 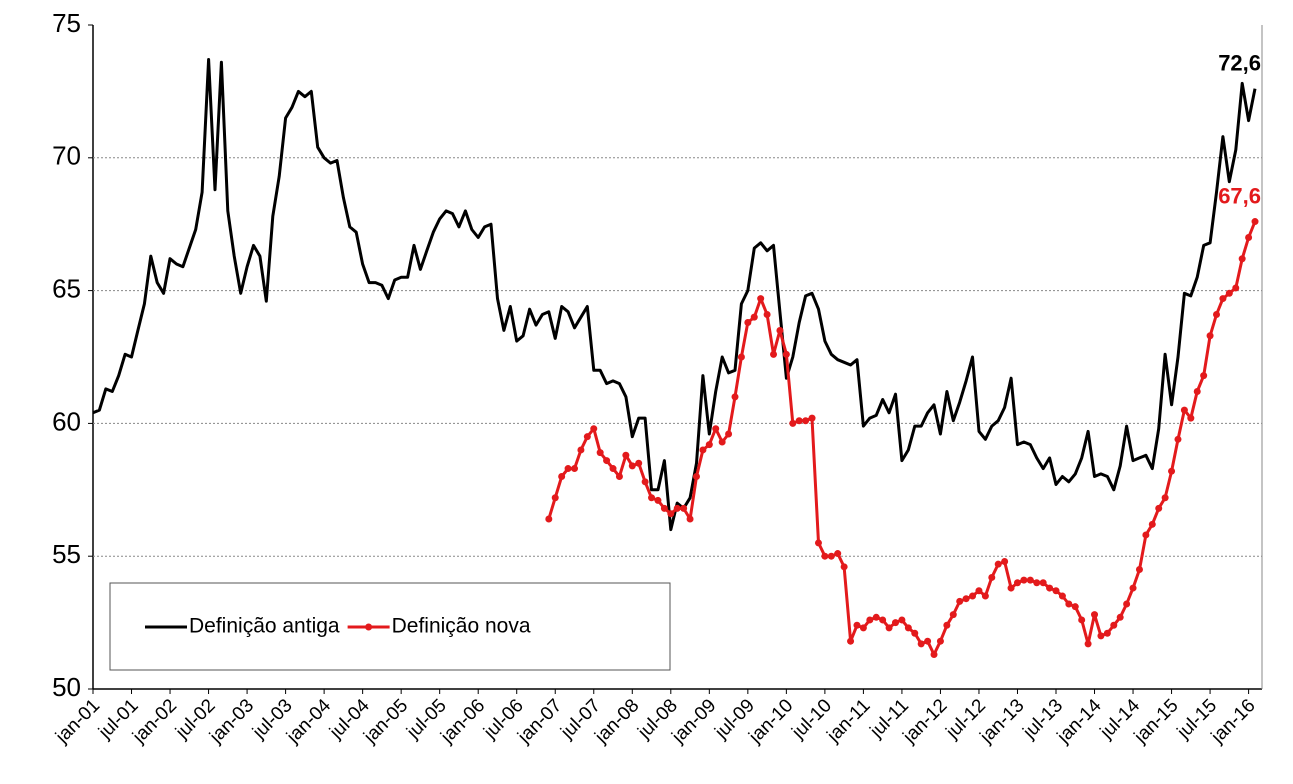 I want to click on x-tick-label: jan-07, so click(x=539, y=721).